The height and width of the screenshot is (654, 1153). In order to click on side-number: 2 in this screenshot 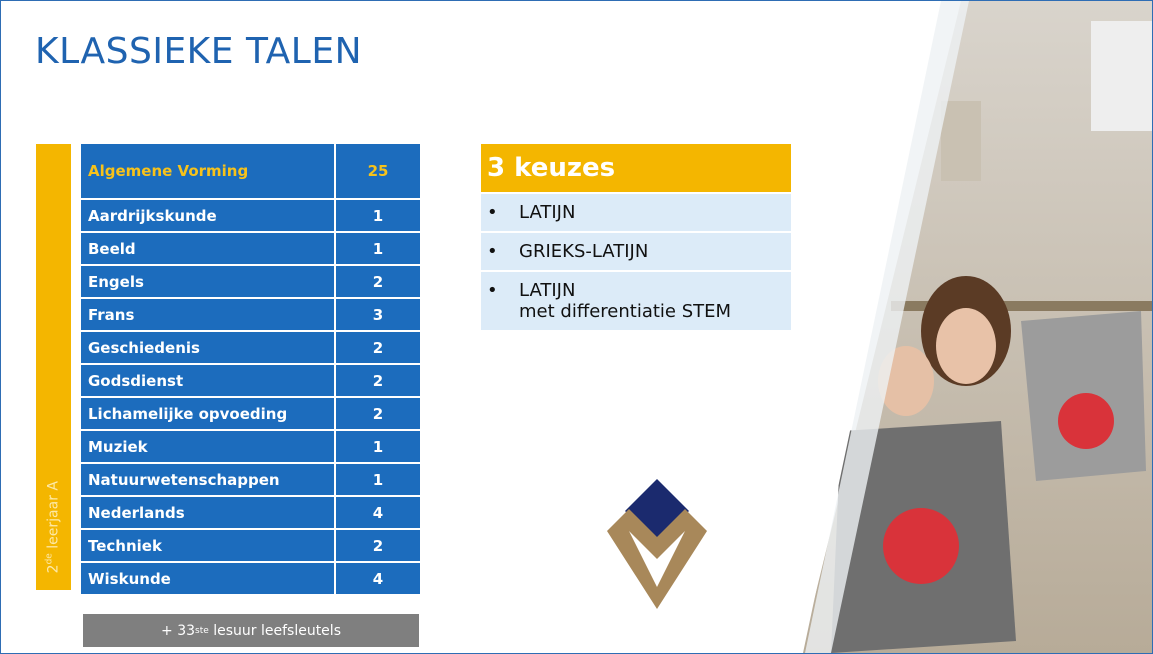, I will do `click(53, 569)`.